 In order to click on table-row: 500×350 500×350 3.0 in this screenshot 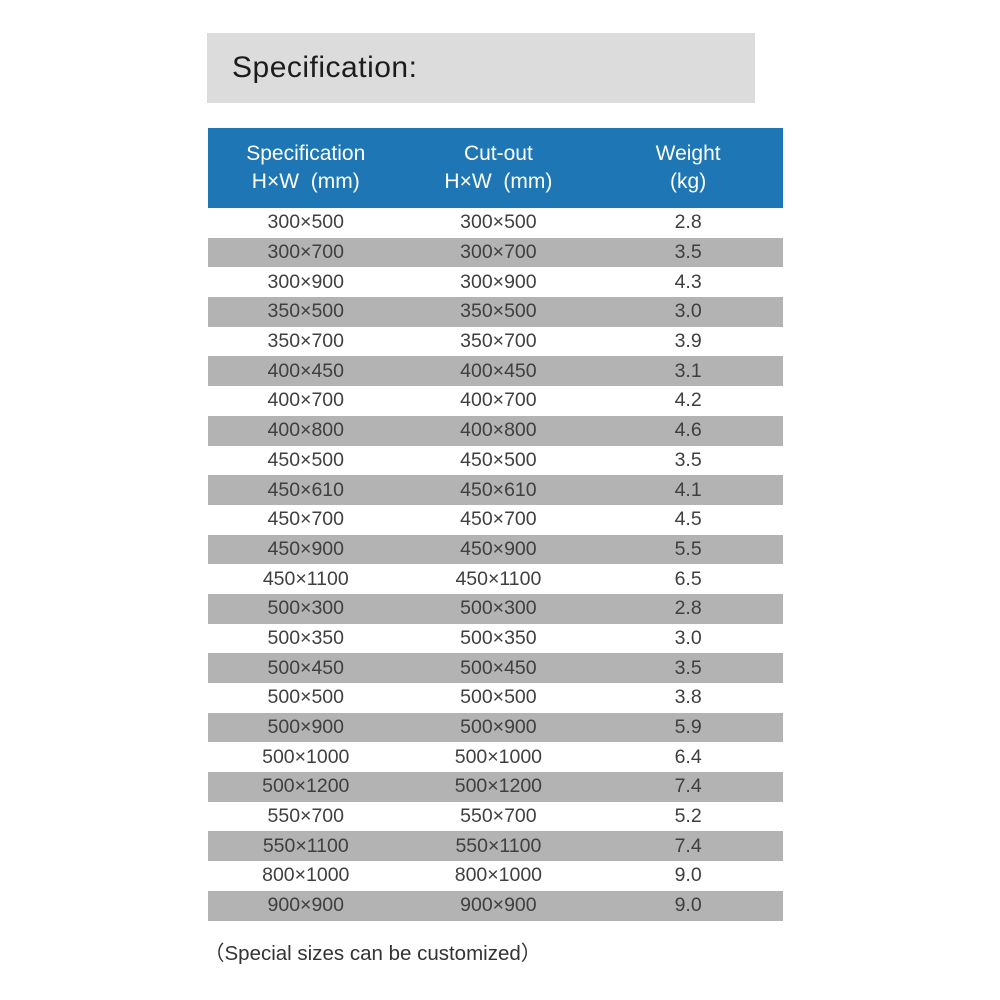, I will do `click(495, 639)`.